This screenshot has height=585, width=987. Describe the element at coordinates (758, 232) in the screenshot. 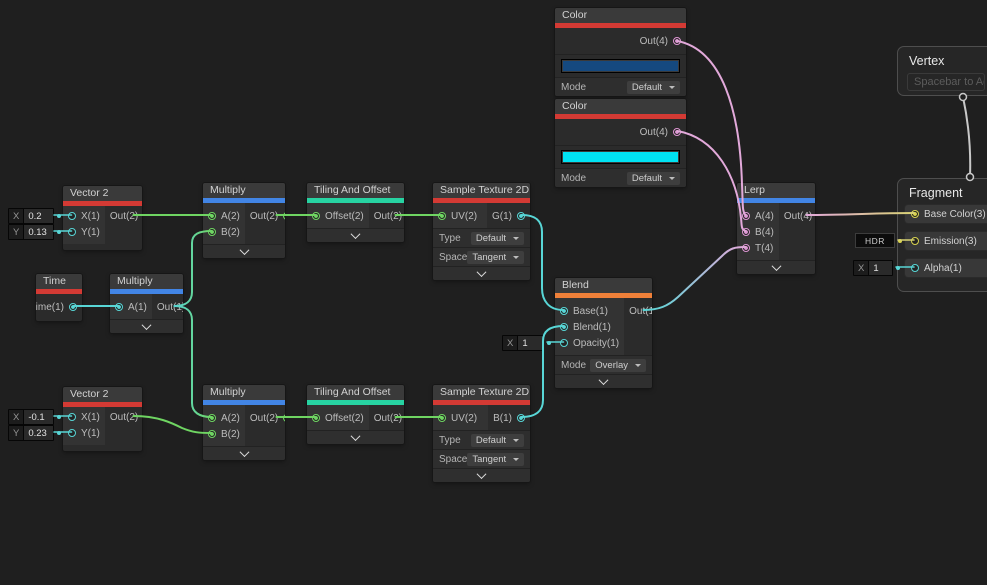

I see `port-b: B(4)` at that location.